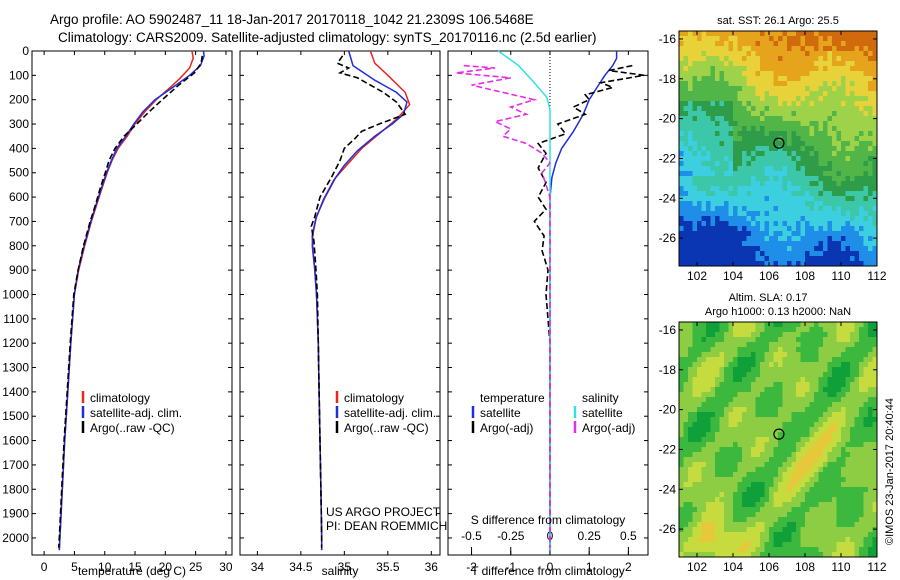  Describe the element at coordinates (16, 319) in the screenshot. I see `depth-tick-label: 1100` at that location.